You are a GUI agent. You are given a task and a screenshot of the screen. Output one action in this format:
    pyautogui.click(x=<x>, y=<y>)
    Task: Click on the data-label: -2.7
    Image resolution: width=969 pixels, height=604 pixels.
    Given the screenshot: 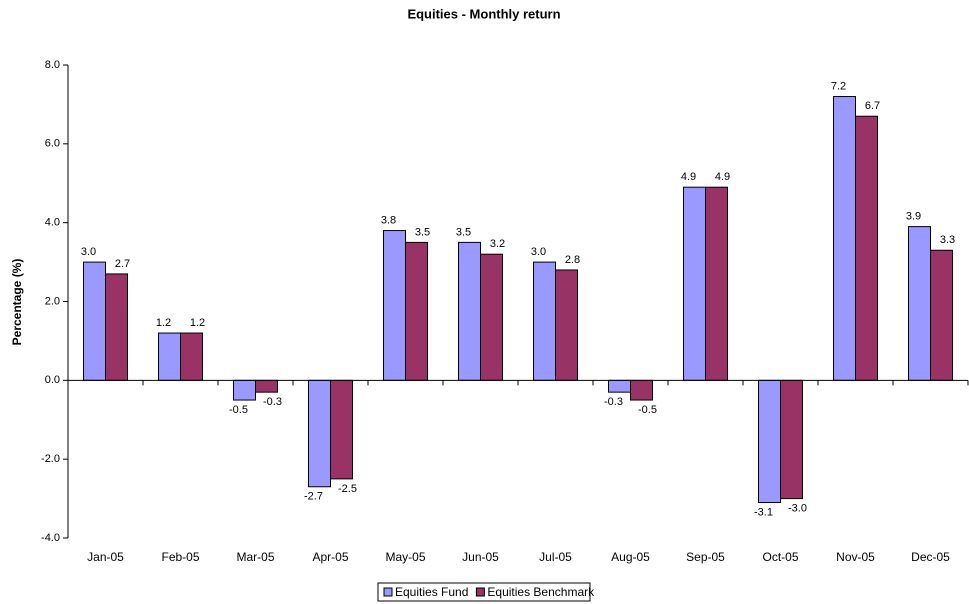 What is the action you would take?
    pyautogui.click(x=313, y=497)
    